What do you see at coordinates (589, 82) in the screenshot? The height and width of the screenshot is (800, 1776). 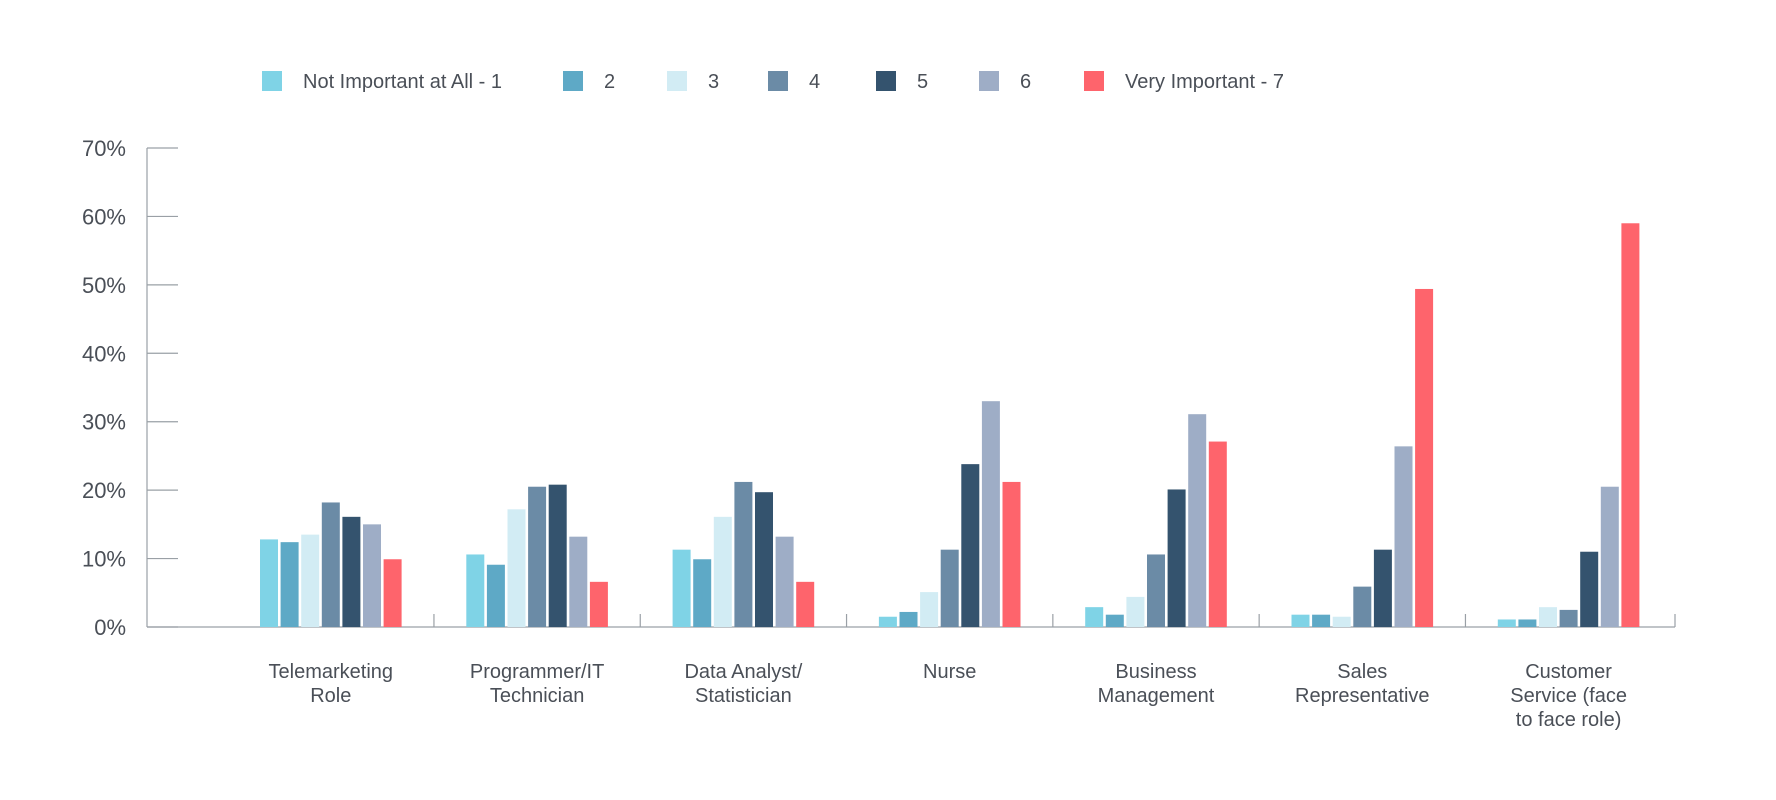 I see `legend-item: 2` at bounding box center [589, 82].